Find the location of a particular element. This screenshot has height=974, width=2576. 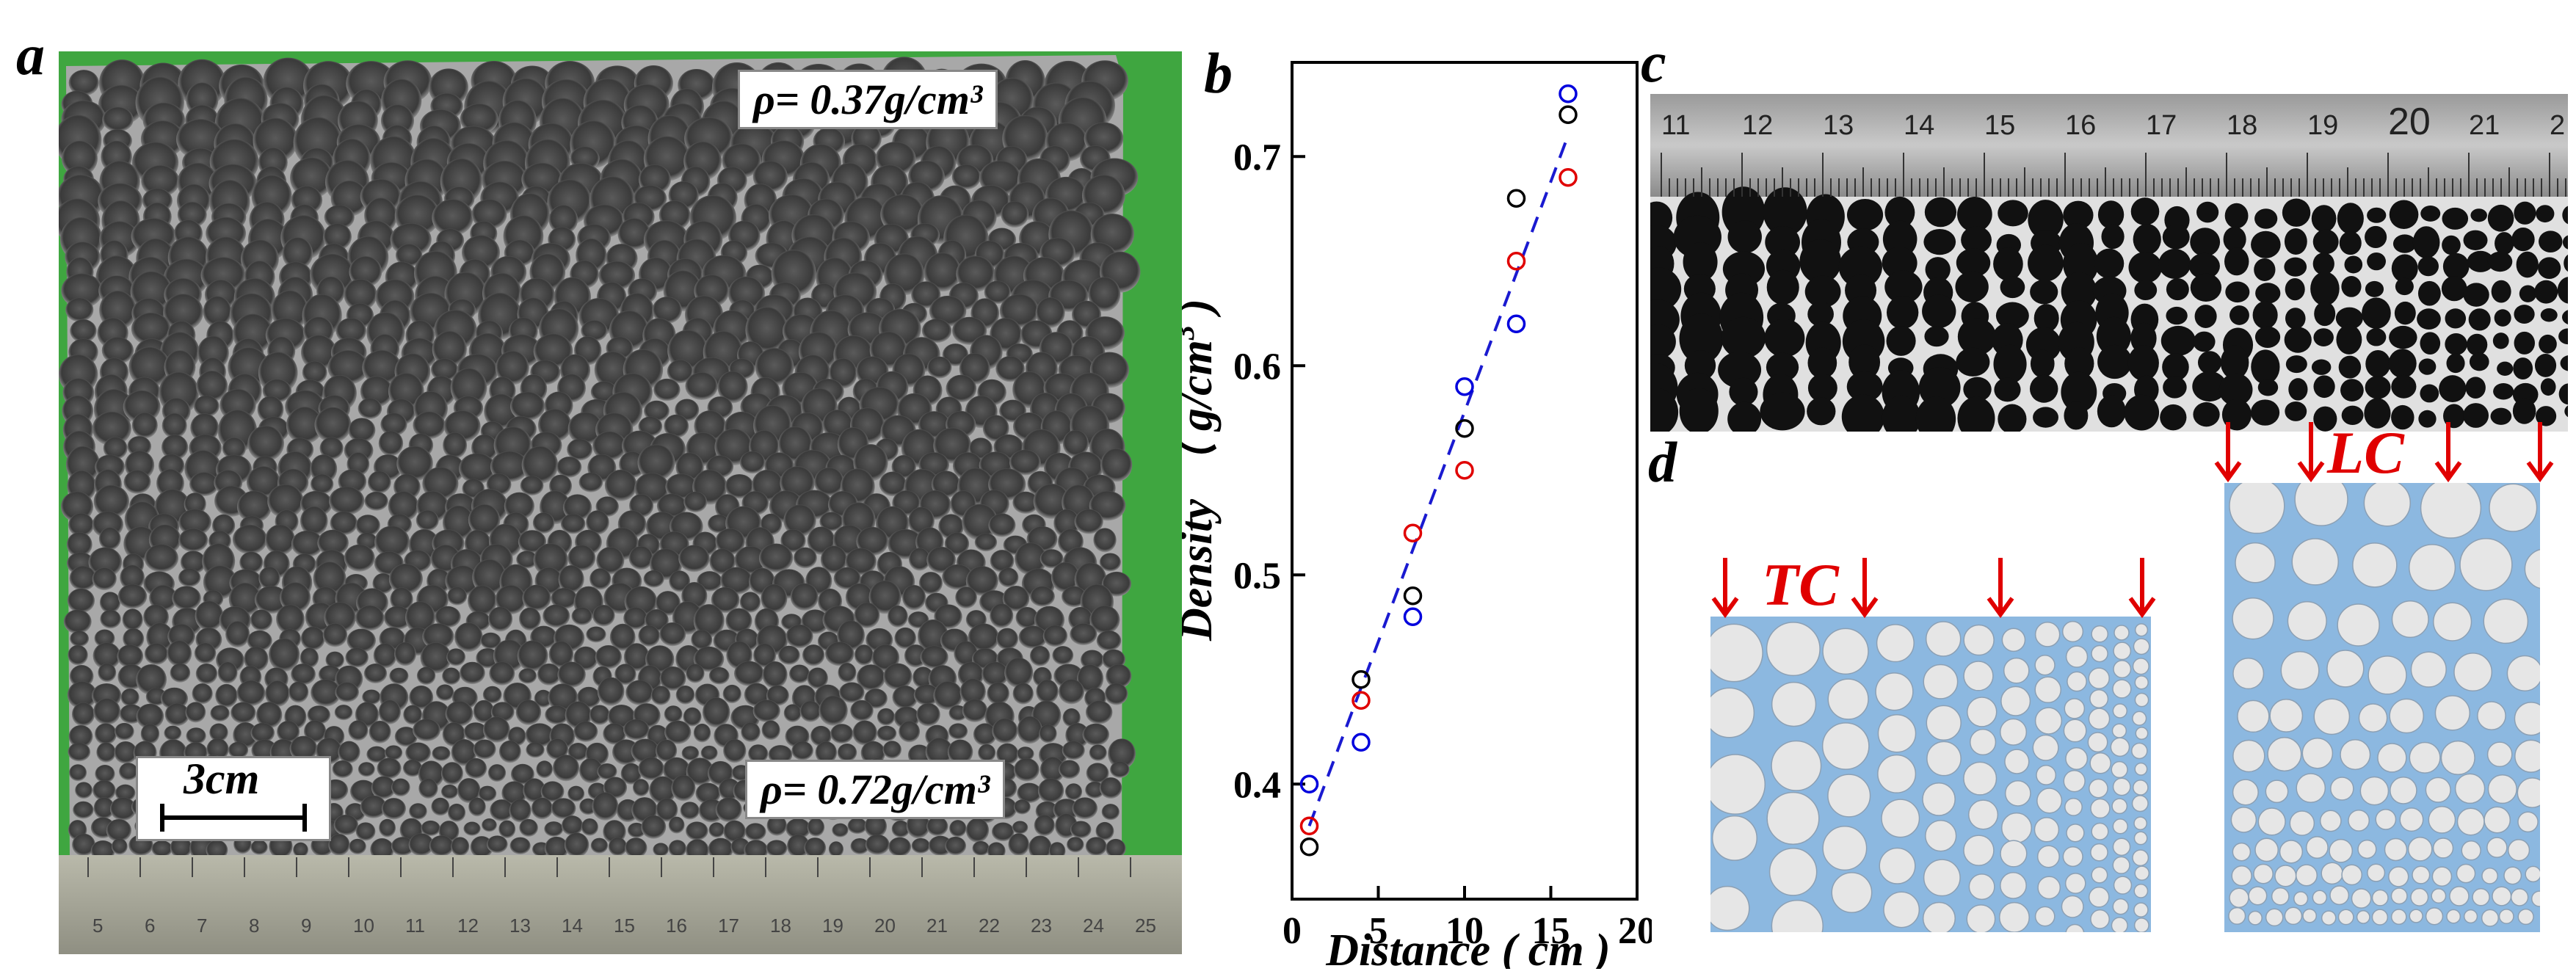

ruler-label: 23 is located at coordinates (1041, 926).